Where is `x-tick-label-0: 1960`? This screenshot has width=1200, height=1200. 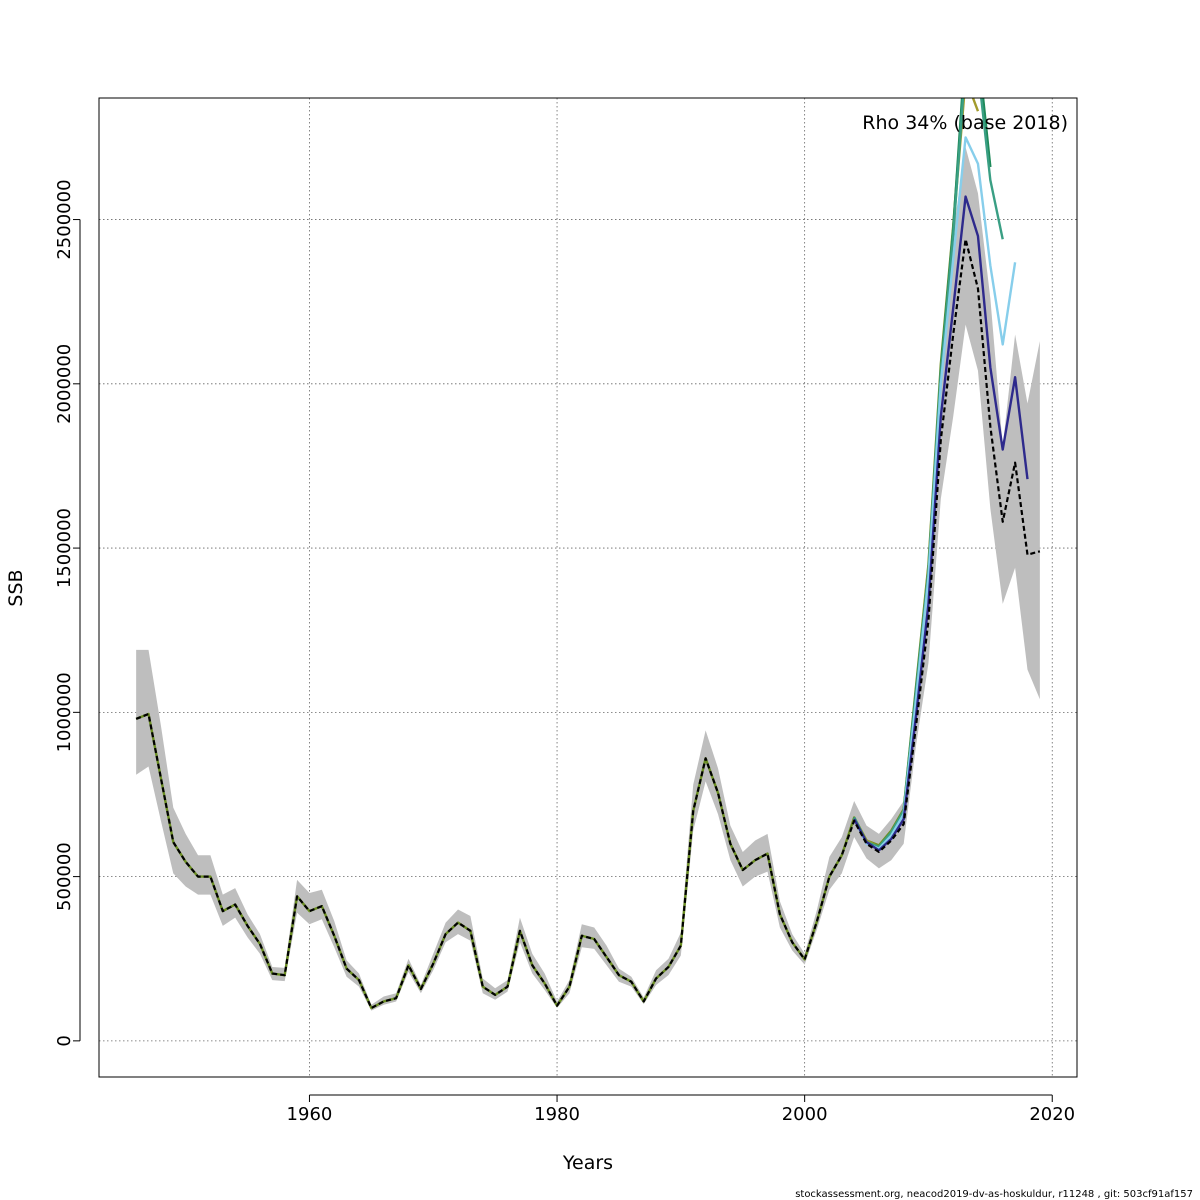 x-tick-label-0: 1960 is located at coordinates (310, 1114).